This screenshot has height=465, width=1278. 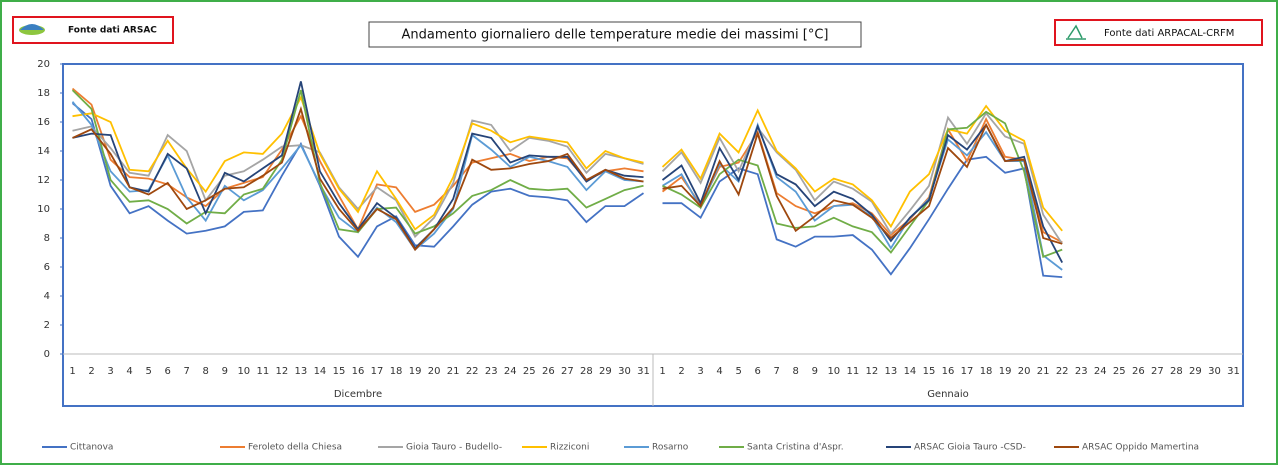 I want to click on x-tick-label: 31, so click(x=643, y=371).